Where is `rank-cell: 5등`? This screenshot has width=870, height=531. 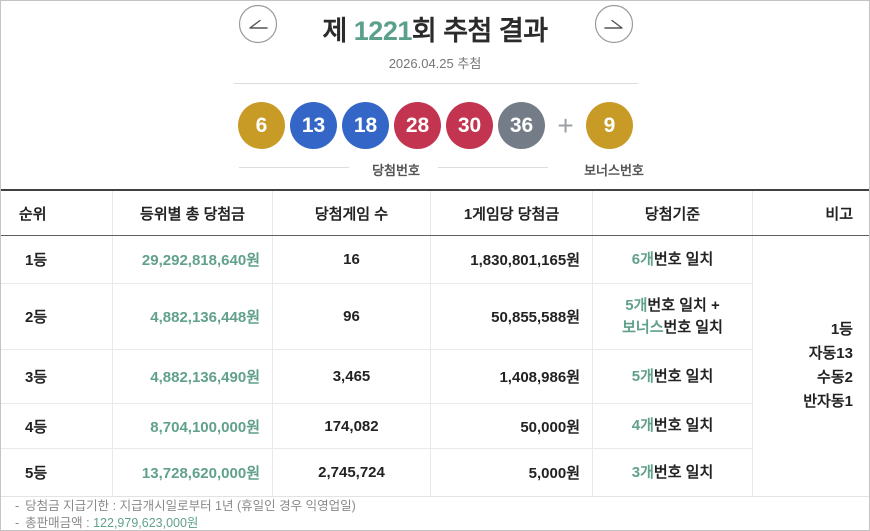 rank-cell: 5등 is located at coordinates (57, 472).